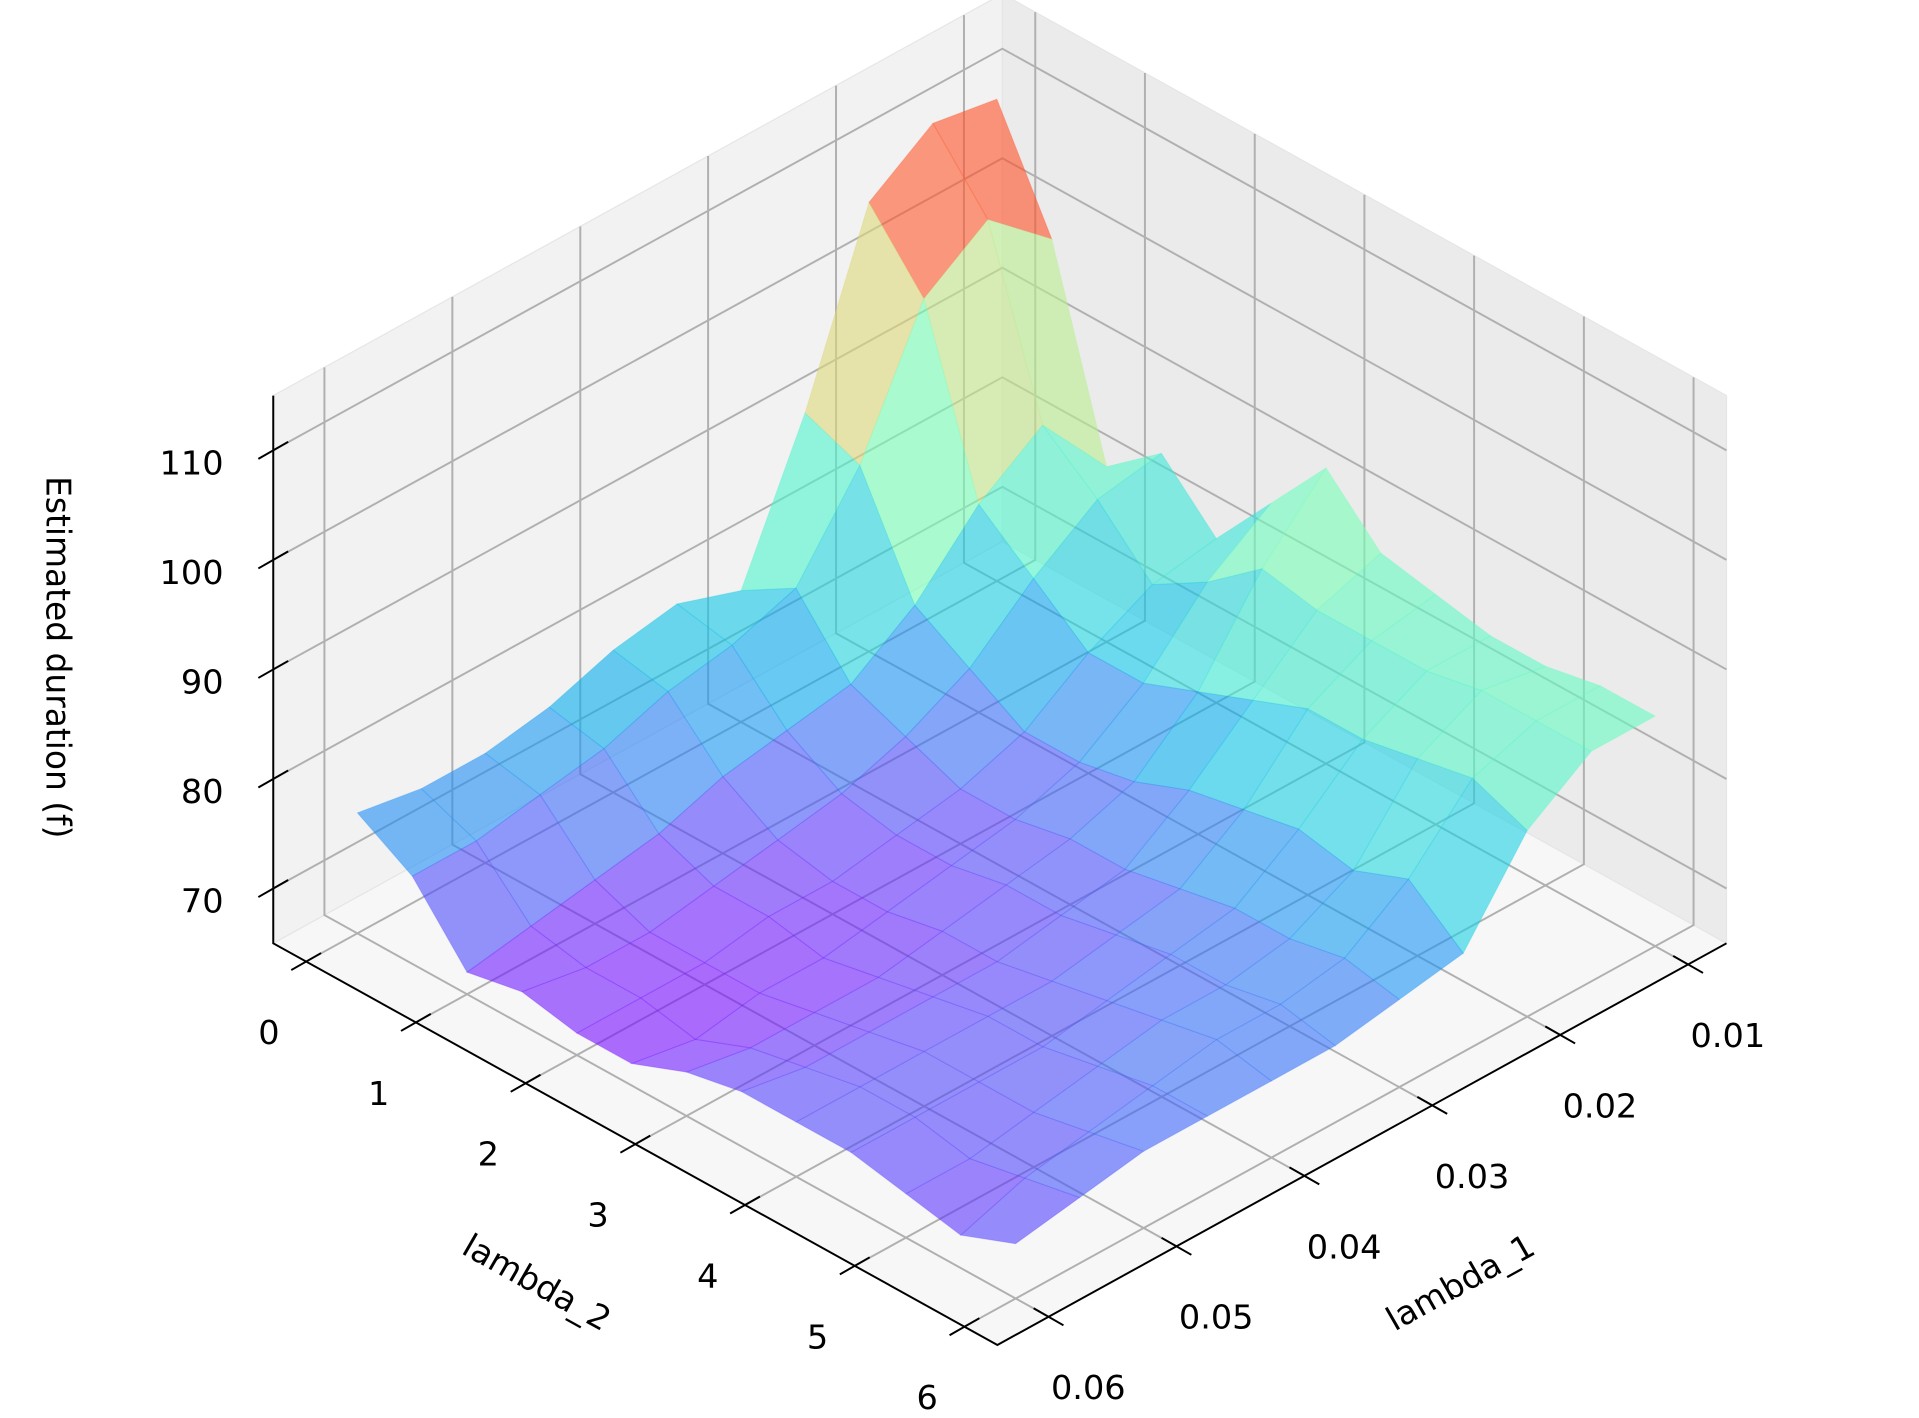 The height and width of the screenshot is (1418, 1919). Describe the element at coordinates (1344, 1247) in the screenshot. I see `x-tick-label: 0.04` at that location.